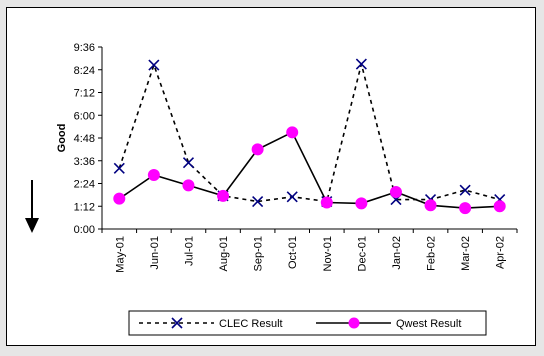 The image size is (544, 356). What do you see at coordinates (224, 253) in the screenshot?
I see `x-tick-label: Aug-01` at bounding box center [224, 253].